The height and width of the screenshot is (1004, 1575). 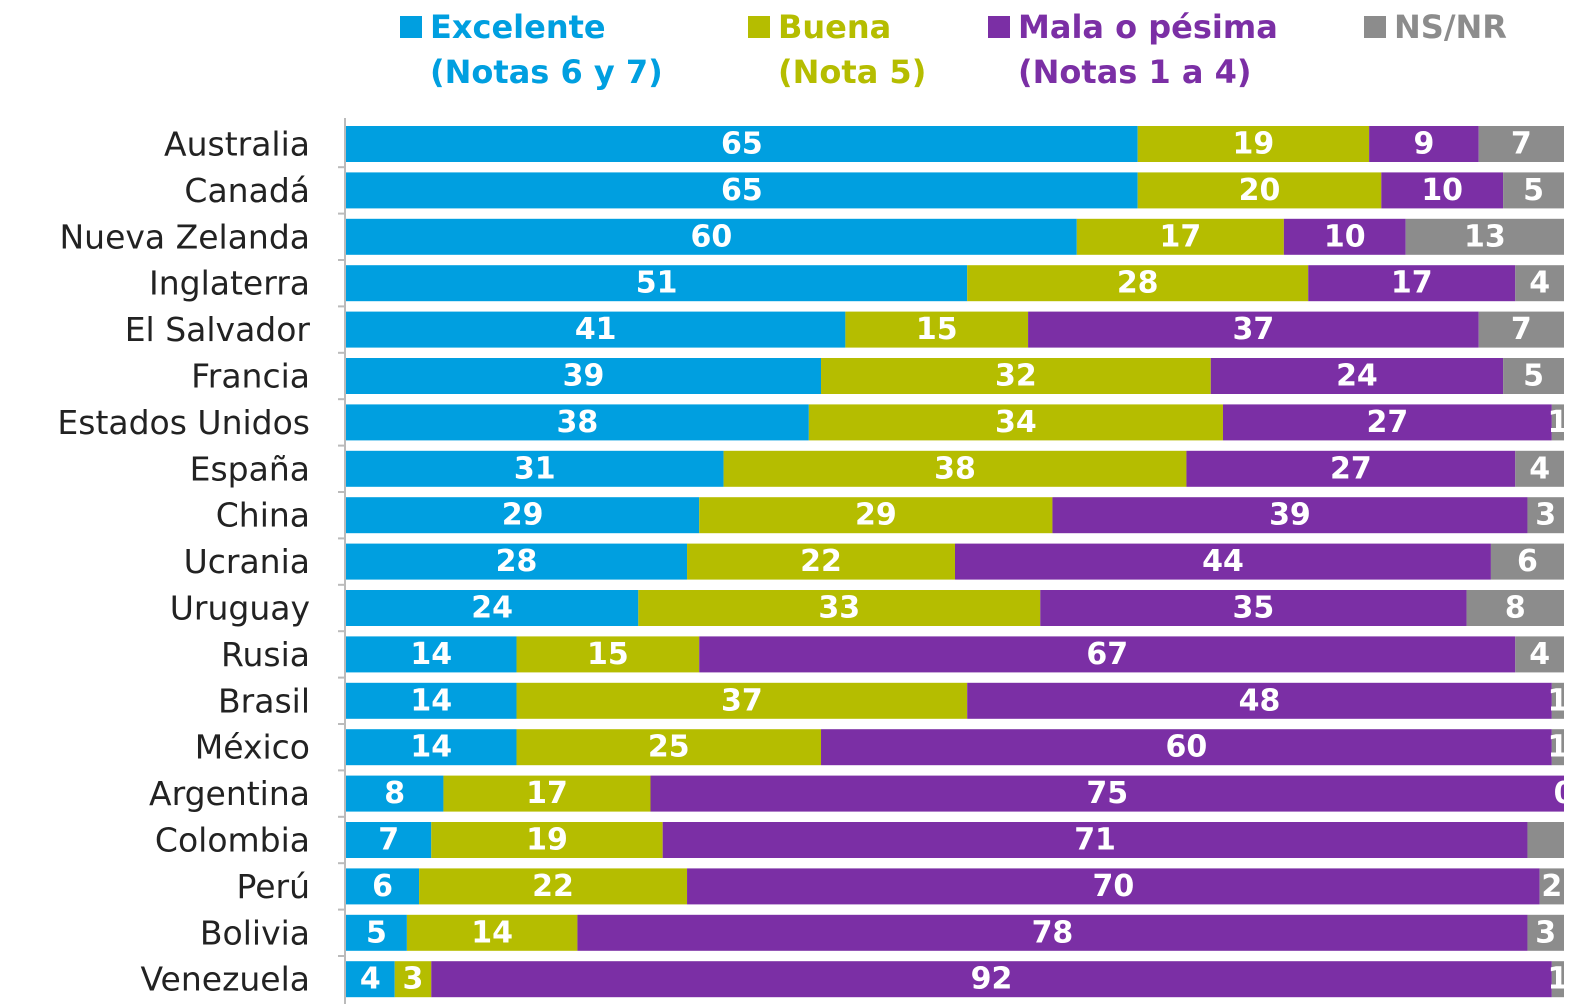 I want to click on value-label: 10, so click(x=1345, y=236).